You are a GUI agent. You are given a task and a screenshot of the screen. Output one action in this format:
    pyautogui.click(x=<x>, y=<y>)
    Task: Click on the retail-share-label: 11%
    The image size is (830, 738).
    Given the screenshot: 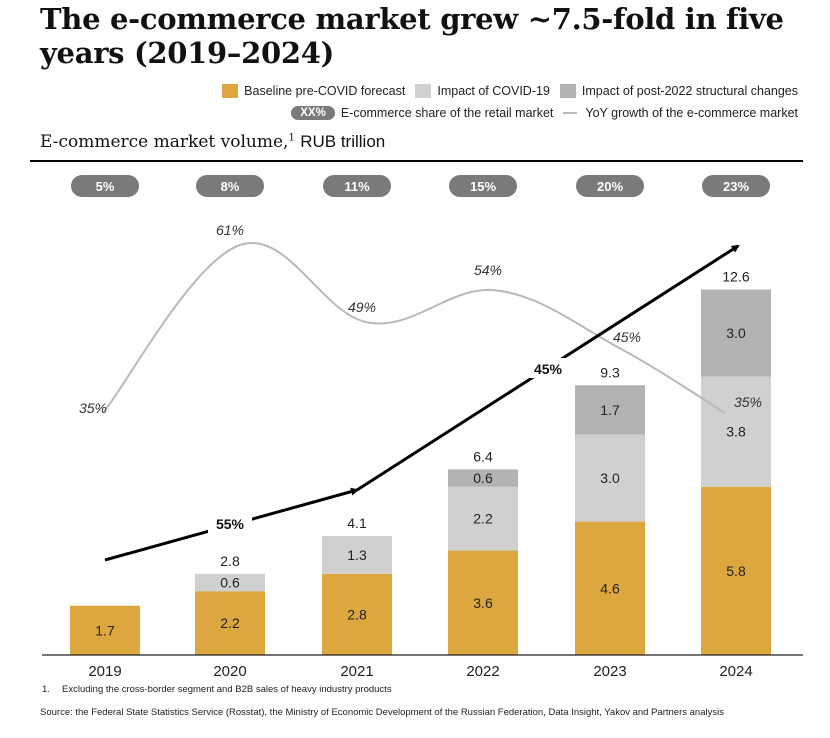 What is the action you would take?
    pyautogui.click(x=357, y=186)
    